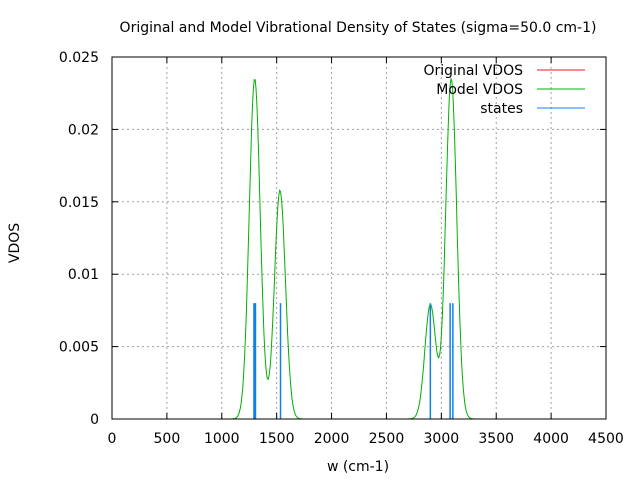 This screenshot has width=640, height=484. I want to click on y-tick-label: 0.01, so click(83, 275).